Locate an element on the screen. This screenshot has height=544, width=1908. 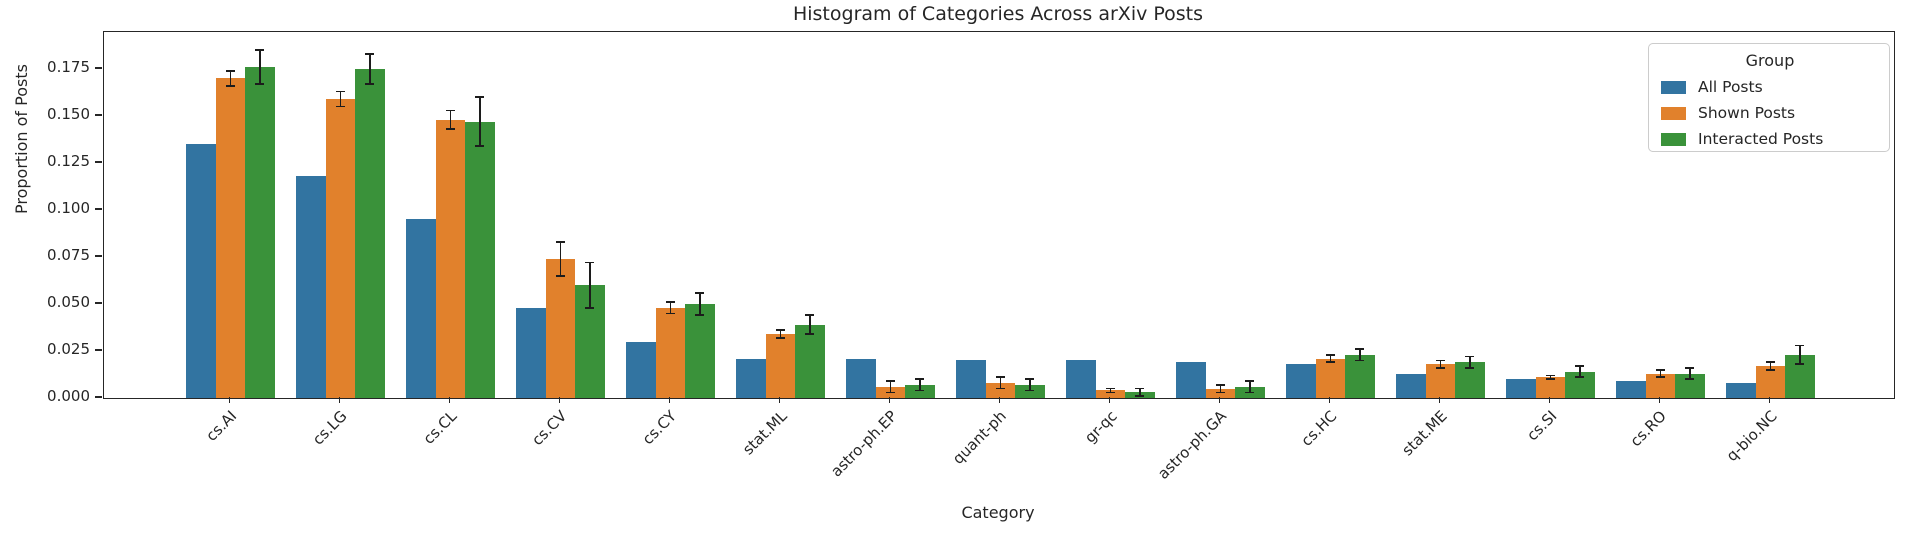
x-tick-label: cs.CV is located at coordinates (549, 428).